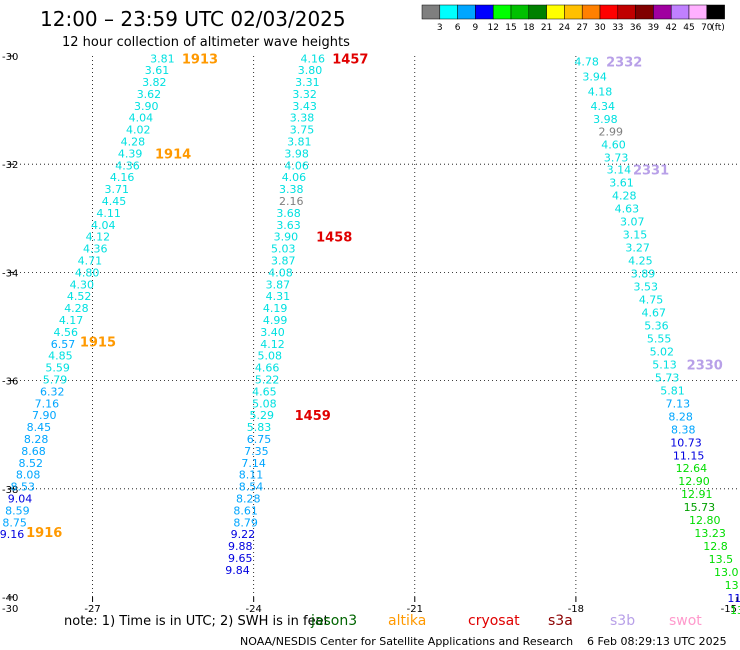  What do you see at coordinates (705, 520) in the screenshot?
I see `swh-value-label: 12.80` at bounding box center [705, 520].